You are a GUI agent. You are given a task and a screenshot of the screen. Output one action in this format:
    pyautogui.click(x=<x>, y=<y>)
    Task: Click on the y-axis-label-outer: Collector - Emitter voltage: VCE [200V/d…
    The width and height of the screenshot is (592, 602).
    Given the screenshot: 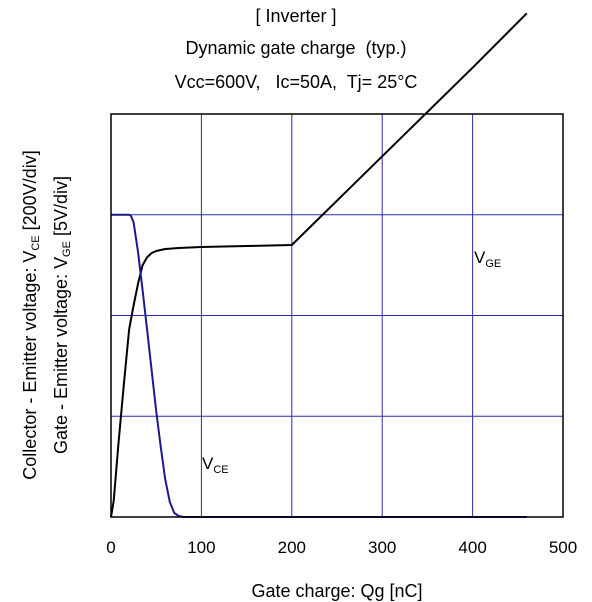 What is the action you would take?
    pyautogui.click(x=31, y=314)
    